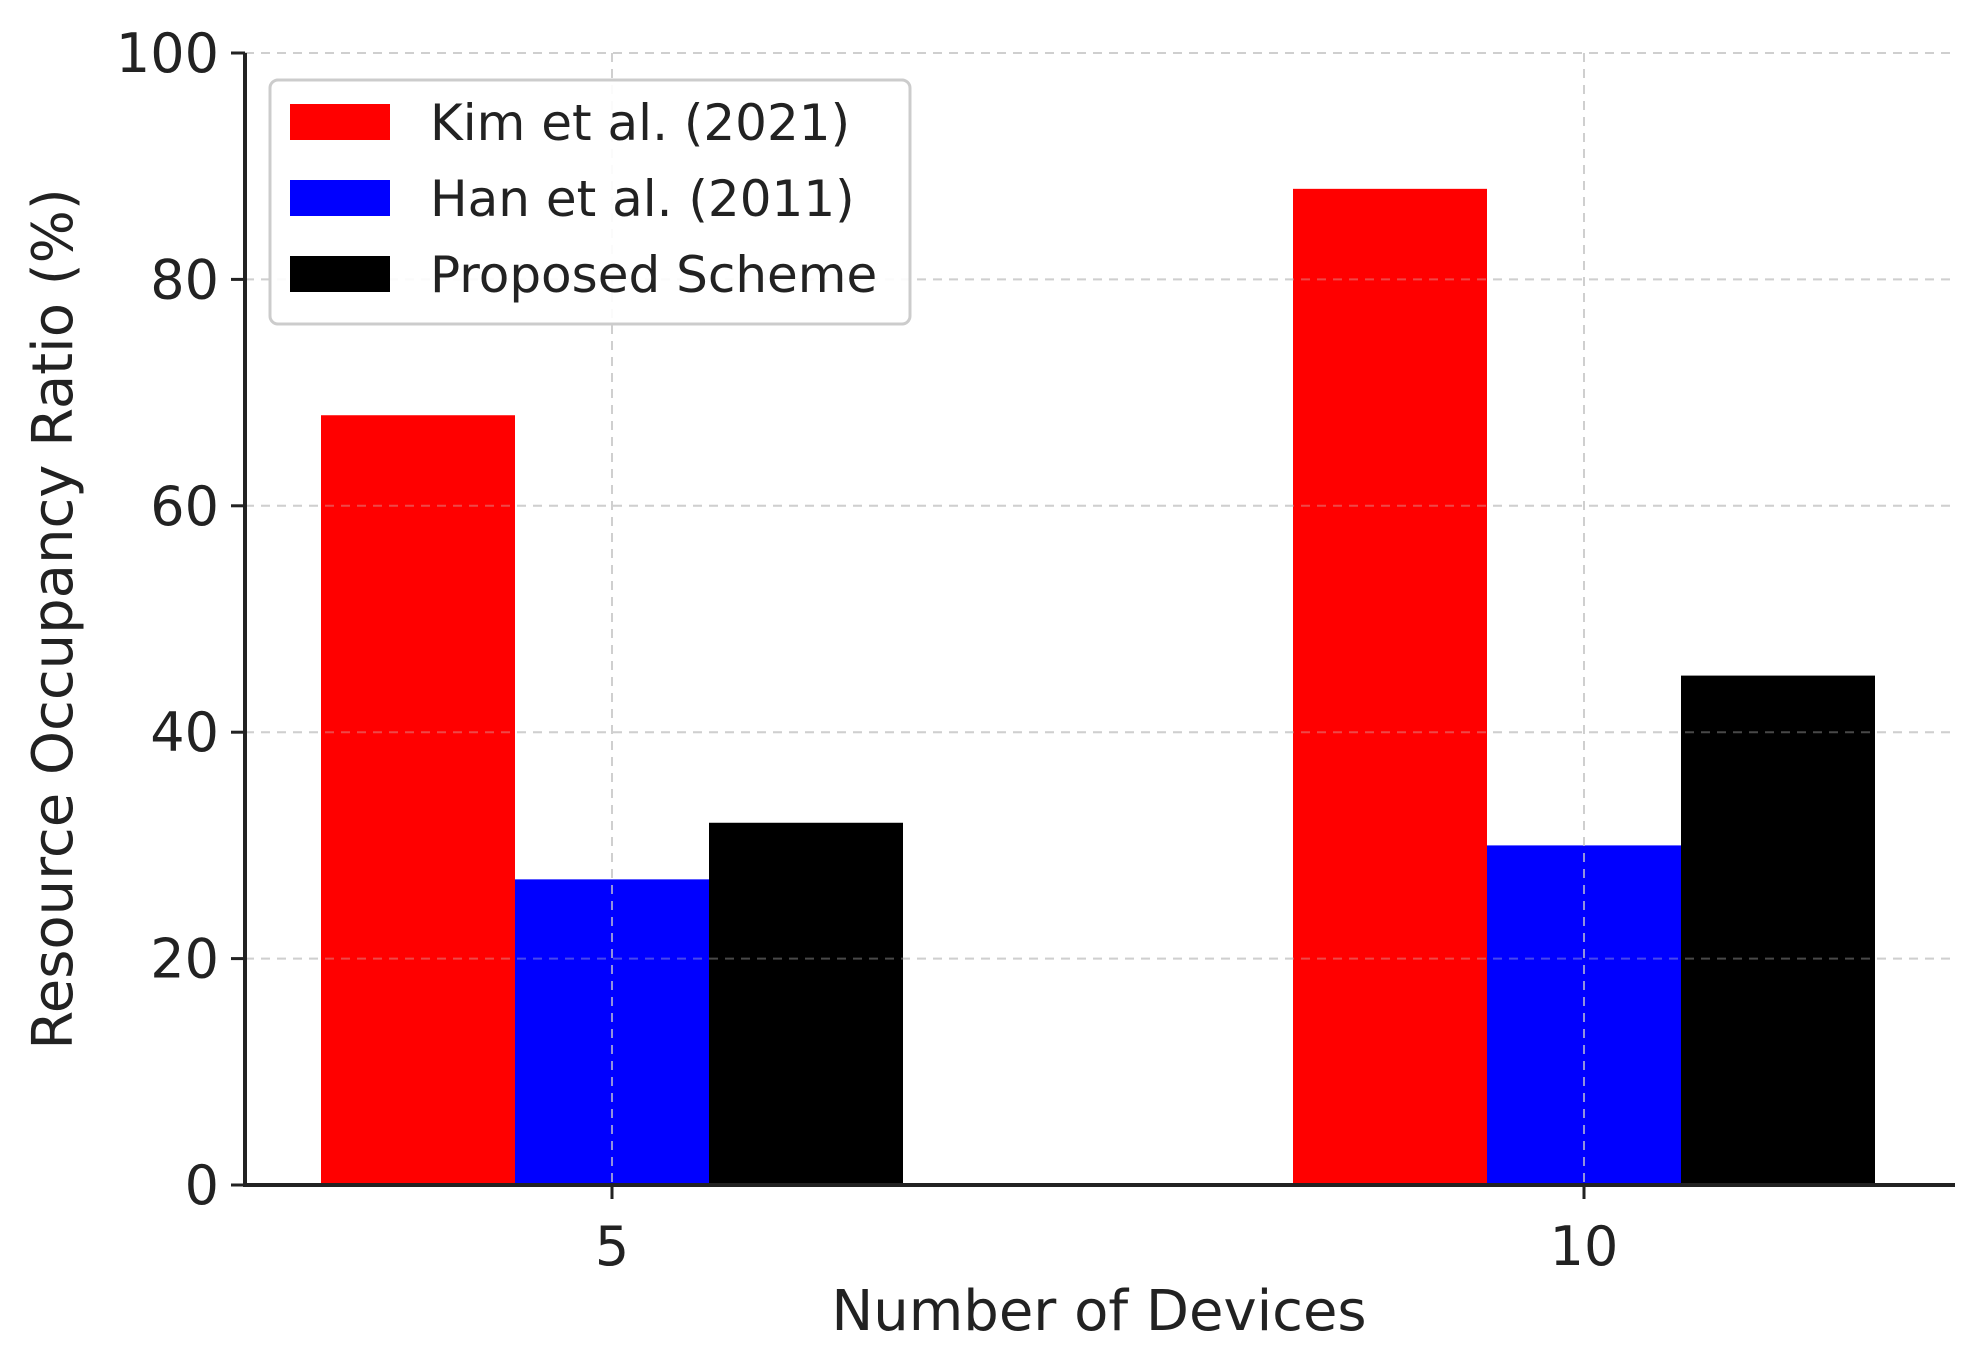 This screenshot has height=1353, width=1975. Describe the element at coordinates (653, 275) in the screenshot. I see `legend-label: Proposed Scheme` at that location.